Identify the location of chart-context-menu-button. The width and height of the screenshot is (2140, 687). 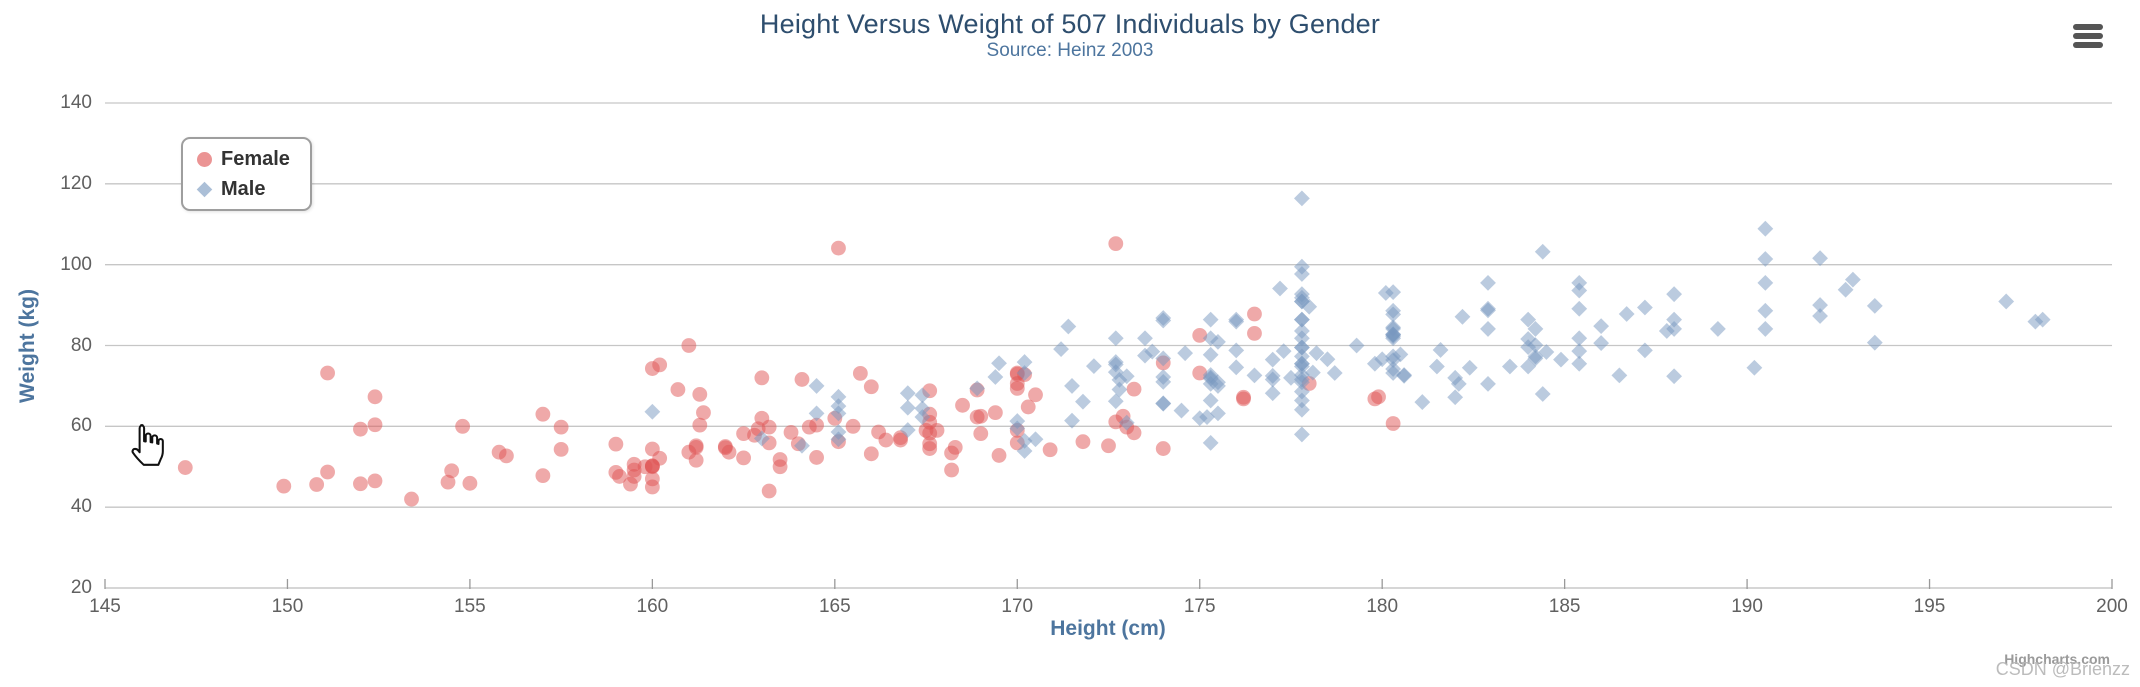
(2090, 36).